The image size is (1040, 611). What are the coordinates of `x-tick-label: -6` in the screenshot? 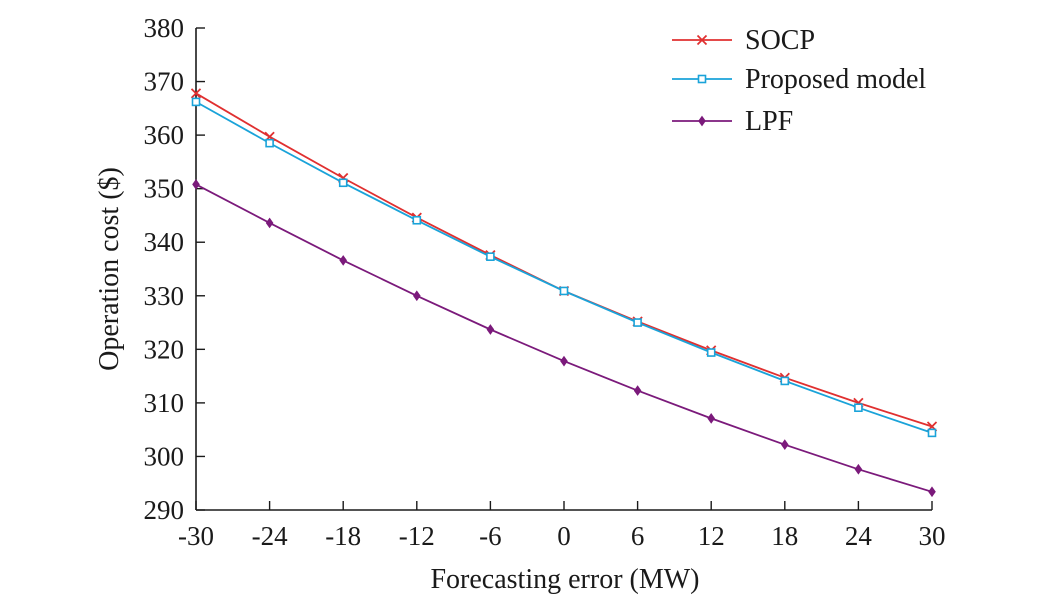 It's located at (490, 536).